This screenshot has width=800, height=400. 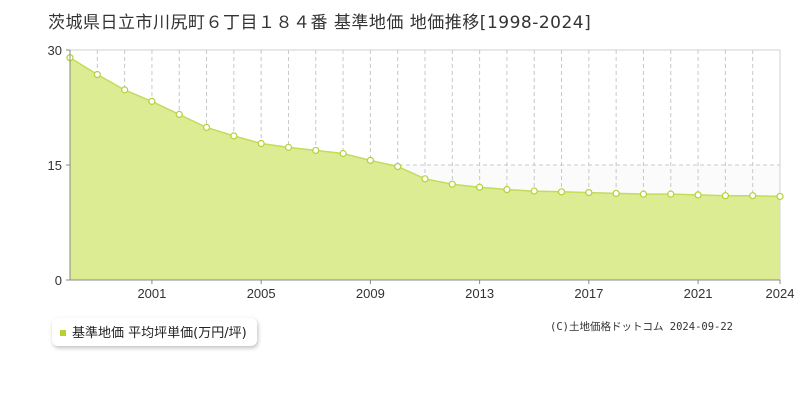 What do you see at coordinates (370, 293) in the screenshot?
I see `x-tick-label-2009: 2009` at bounding box center [370, 293].